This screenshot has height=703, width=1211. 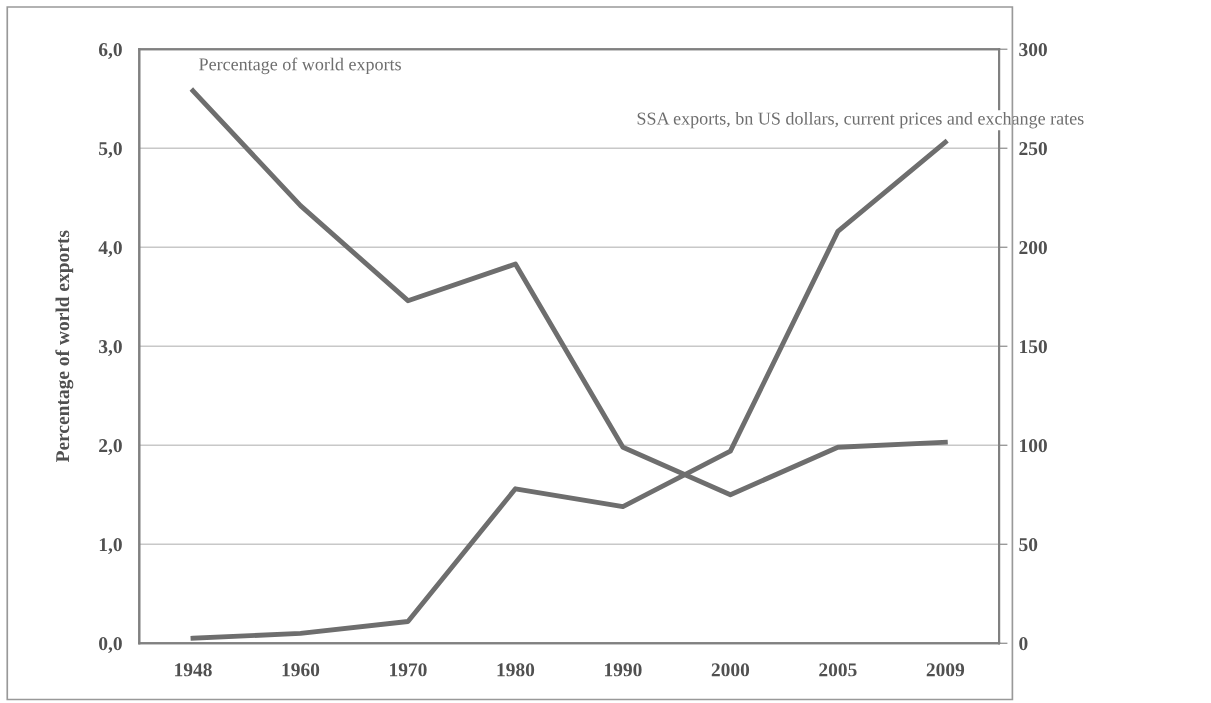 I want to click on x-tick-label: 2000, so click(x=730, y=670).